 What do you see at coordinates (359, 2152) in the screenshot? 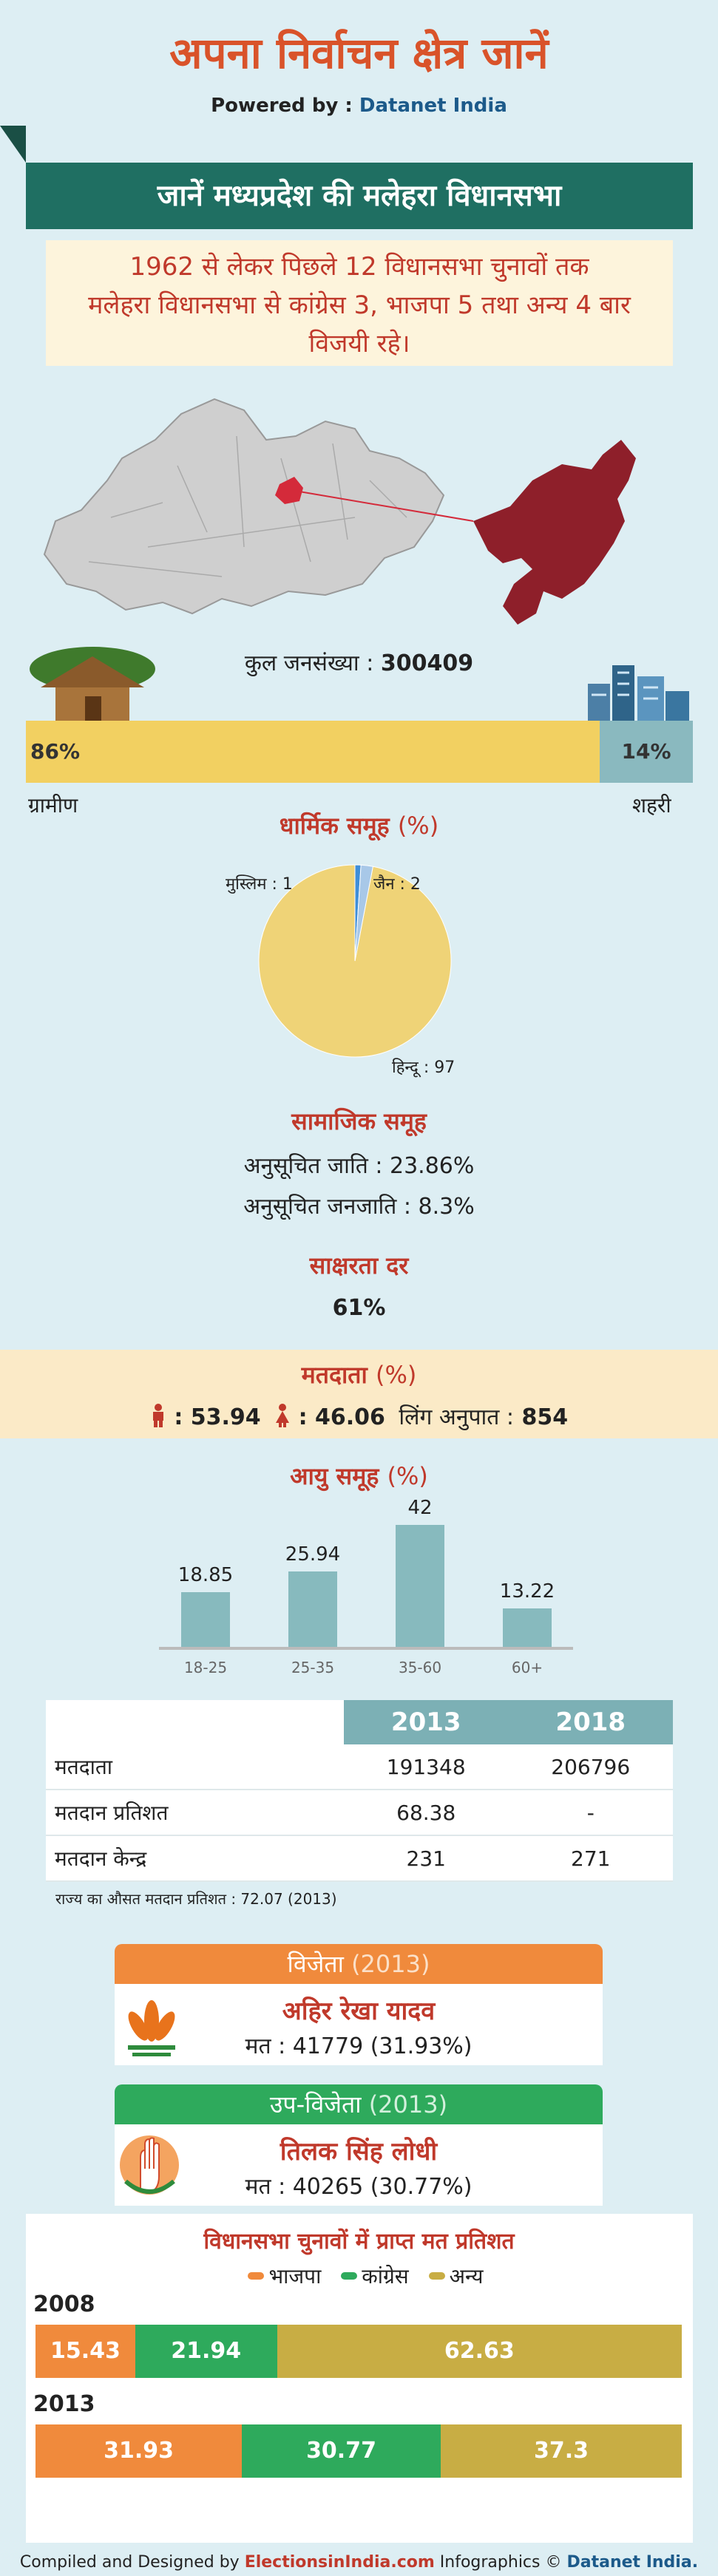
I see `runner-up-name: तिलक सिंह लोधी` at bounding box center [359, 2152].